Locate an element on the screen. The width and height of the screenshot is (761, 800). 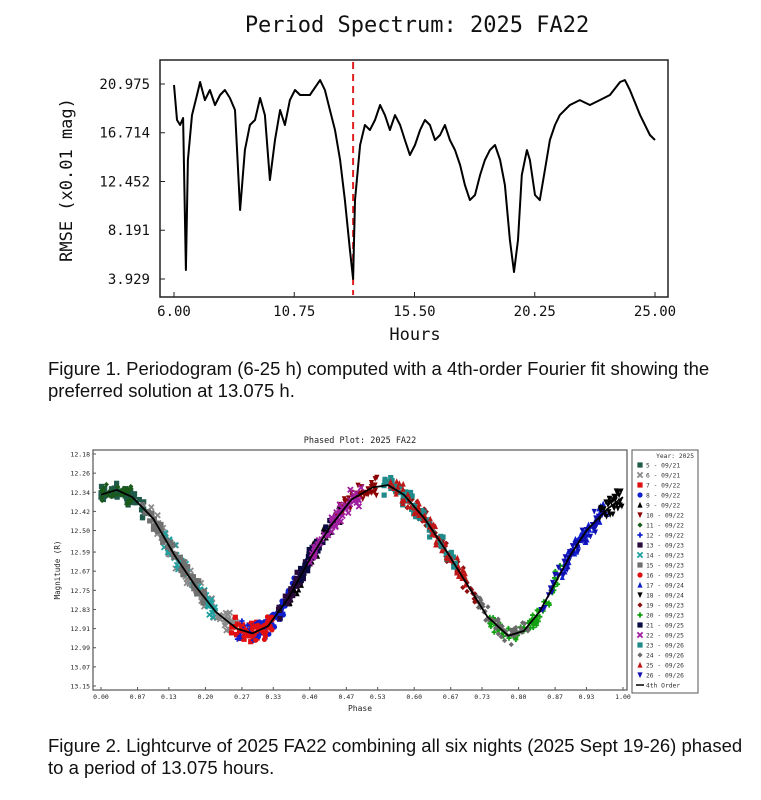
legend-item-label: 24 - 09/26 is located at coordinates (665, 656).